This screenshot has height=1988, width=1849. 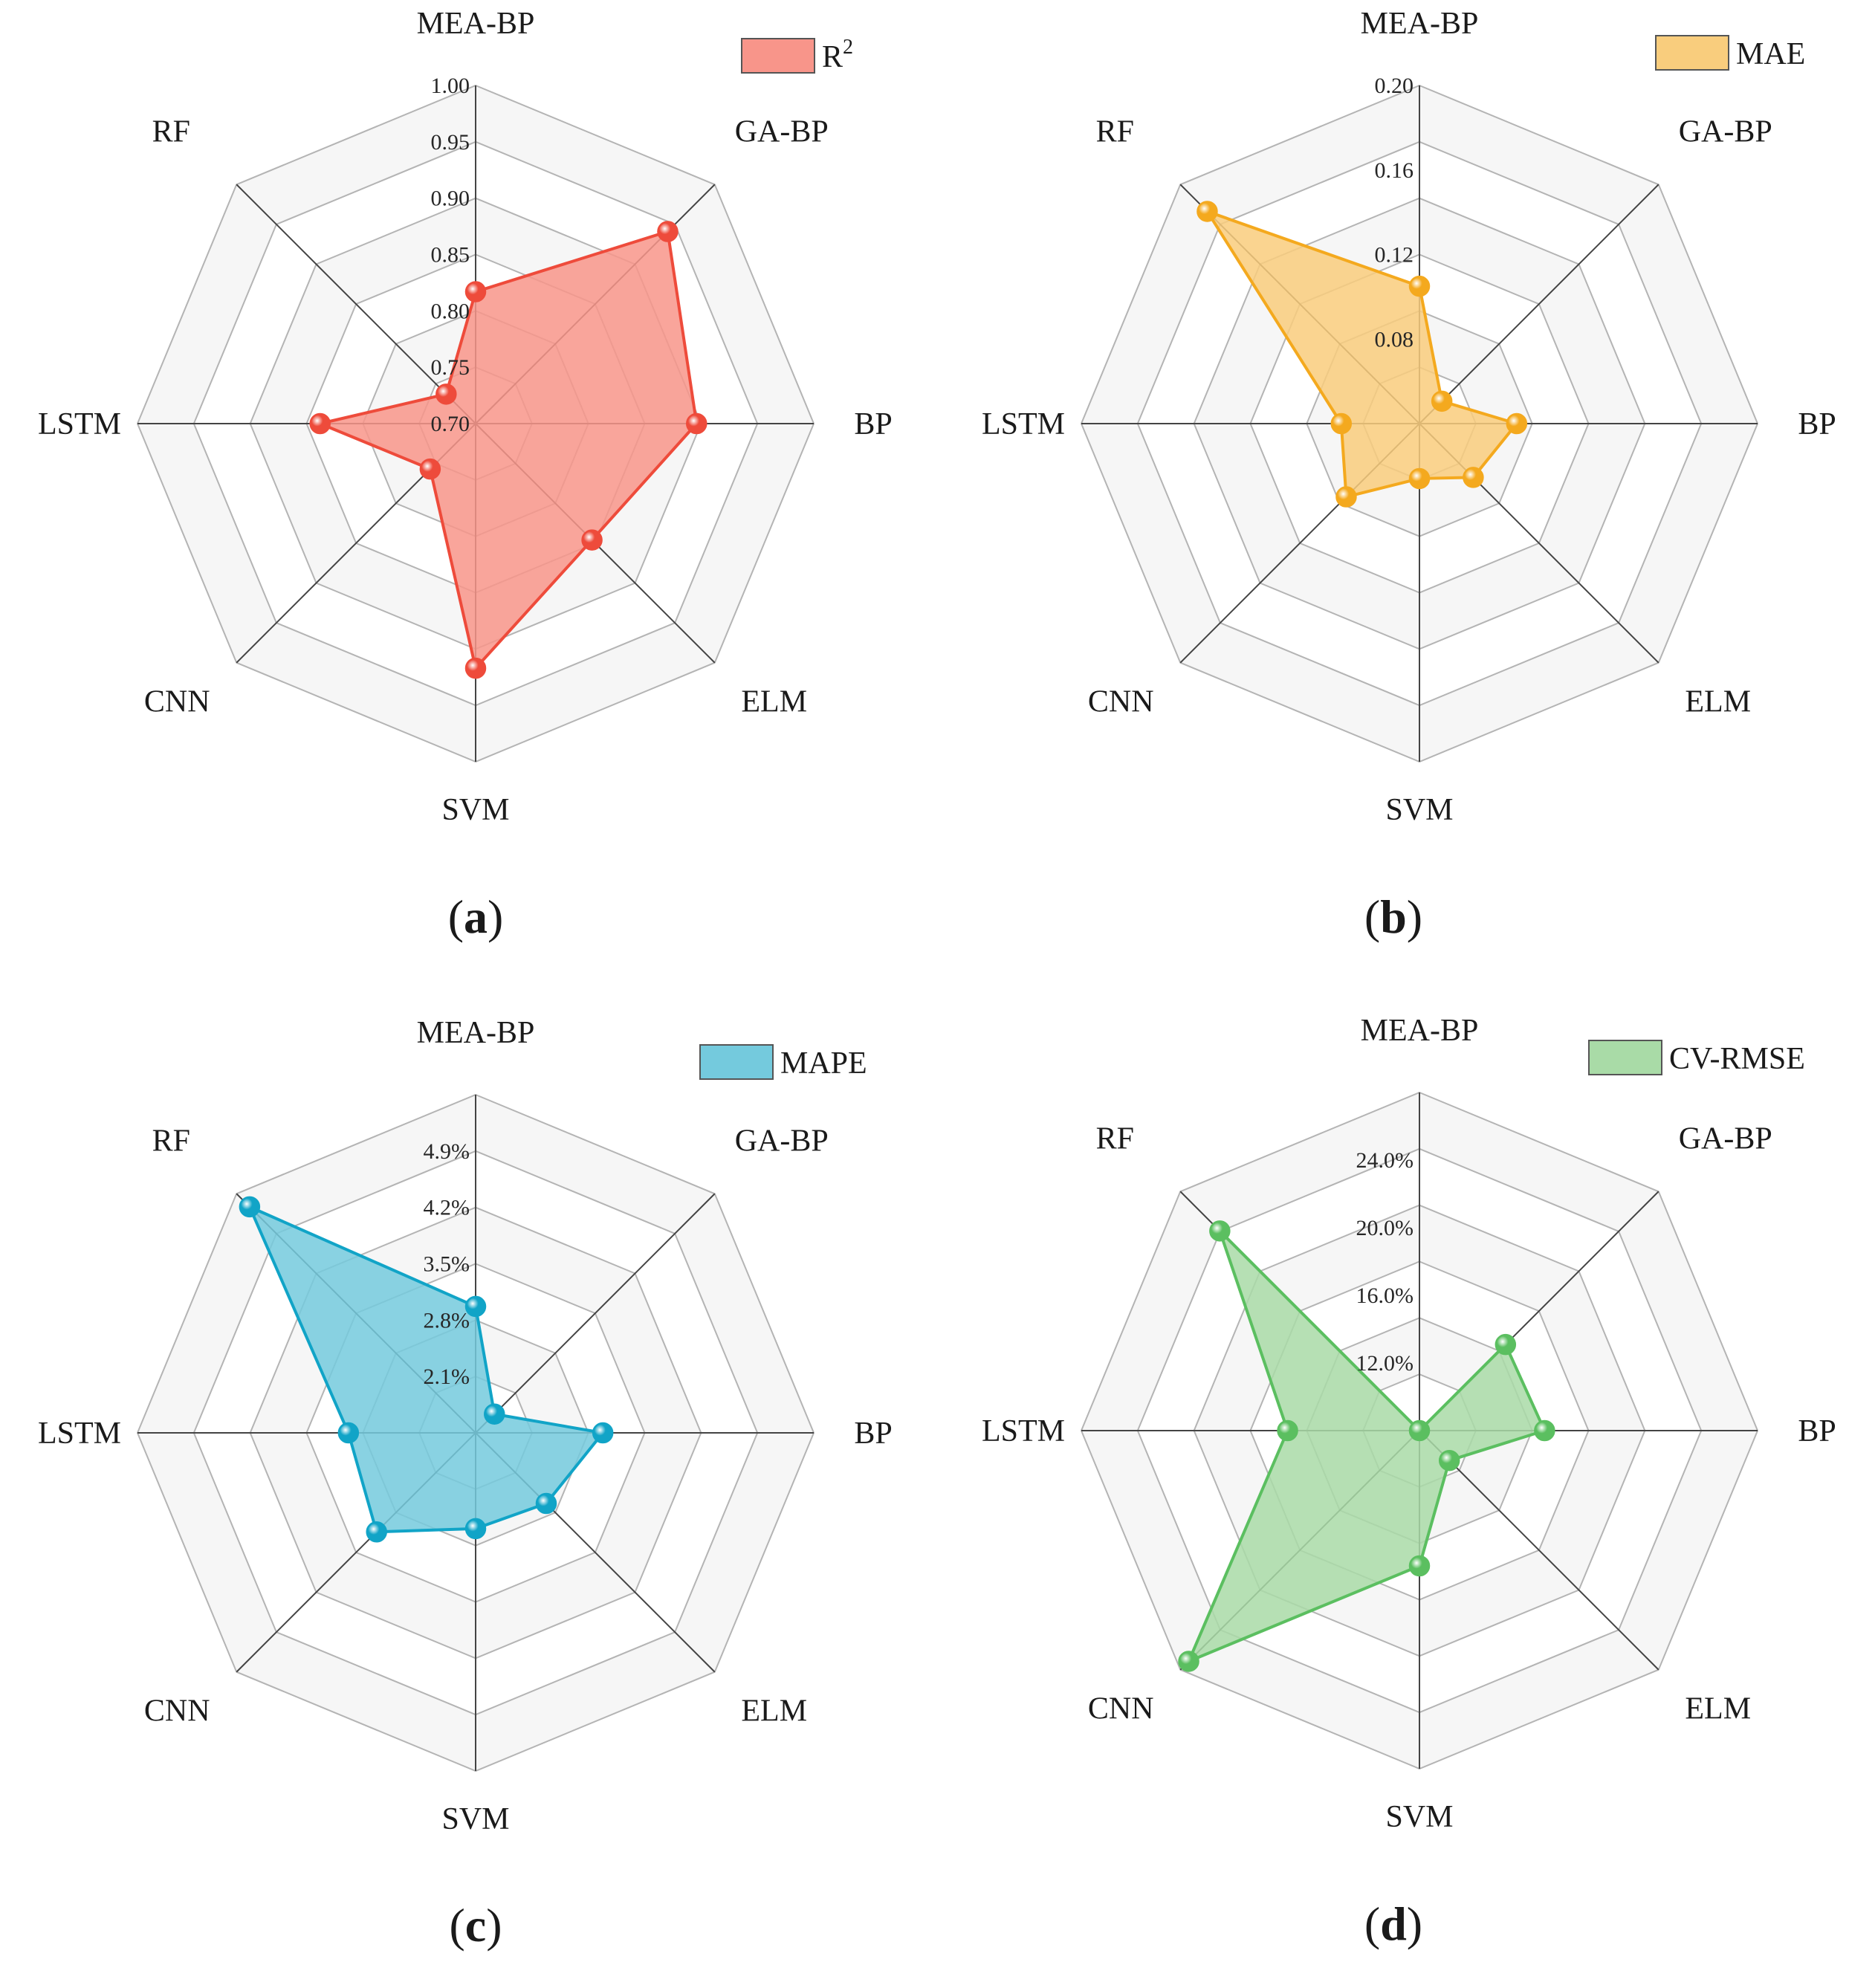 What do you see at coordinates (1394, 339) in the screenshot?
I see `tick-label: 0.08` at bounding box center [1394, 339].